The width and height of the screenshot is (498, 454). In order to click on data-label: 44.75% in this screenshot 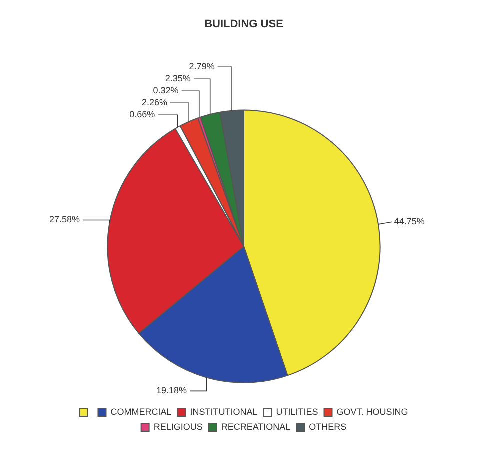, I will do `click(409, 221)`.